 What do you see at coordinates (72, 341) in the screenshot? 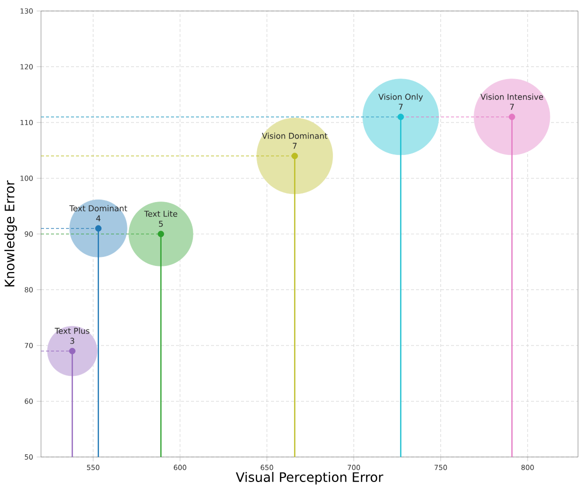
I see `data-label: 3` at bounding box center [72, 341].